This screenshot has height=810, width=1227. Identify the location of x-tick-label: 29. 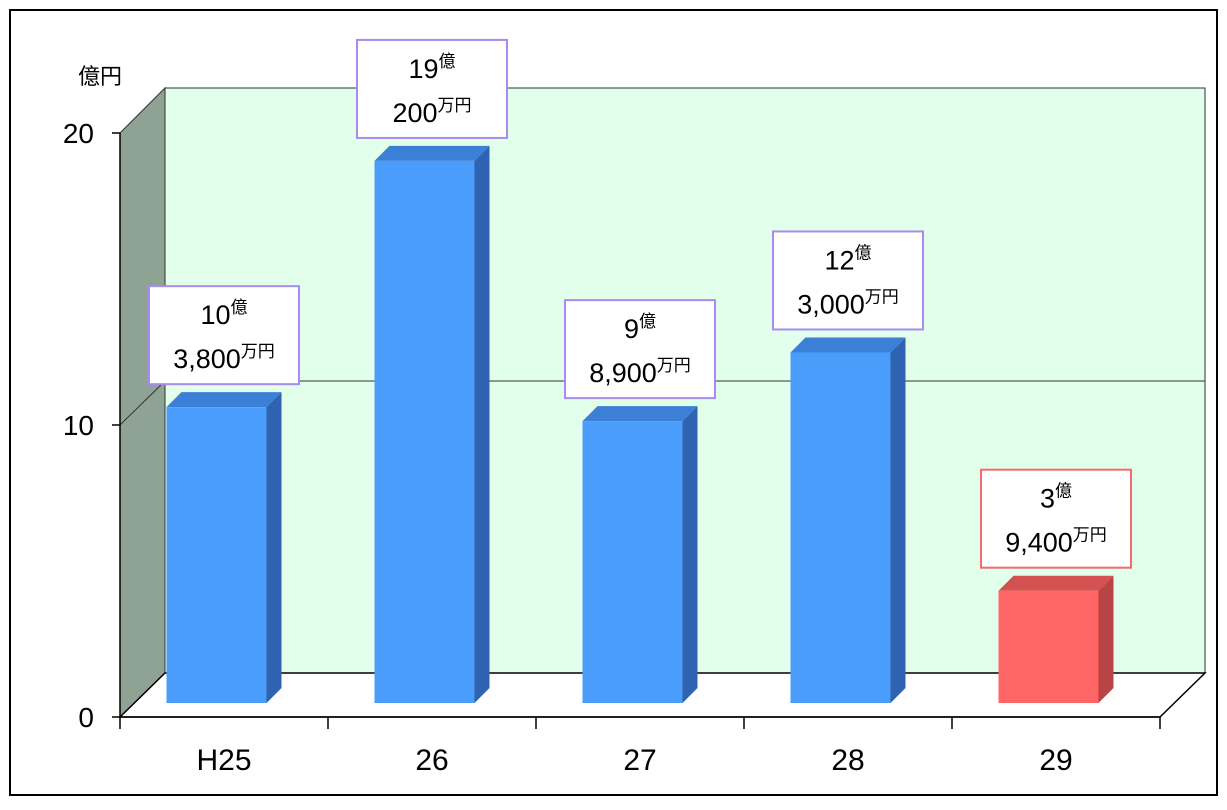
(1055, 760).